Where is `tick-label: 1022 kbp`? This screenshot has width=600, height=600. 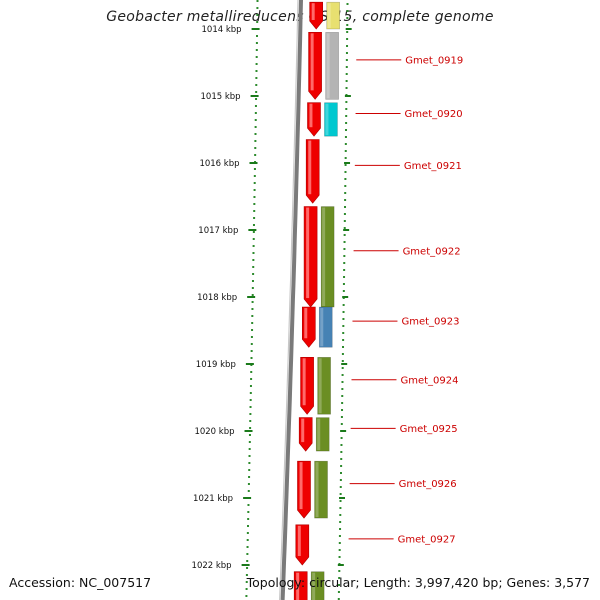 tick-label: 1022 kbp is located at coordinates (212, 566).